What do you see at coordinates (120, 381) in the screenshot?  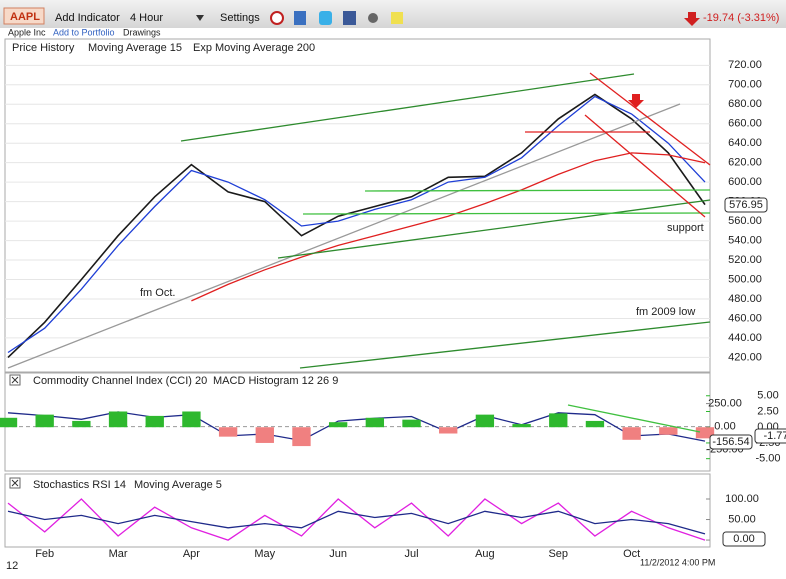 I see `legend-entry: Commodity Channel Index (CCI) 20` at bounding box center [120, 381].